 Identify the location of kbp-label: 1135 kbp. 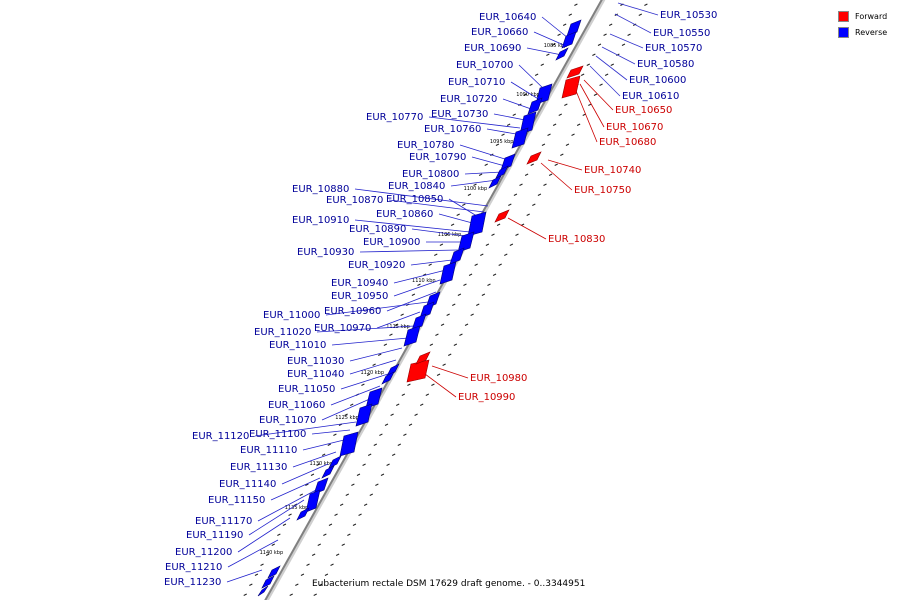
(297, 508).